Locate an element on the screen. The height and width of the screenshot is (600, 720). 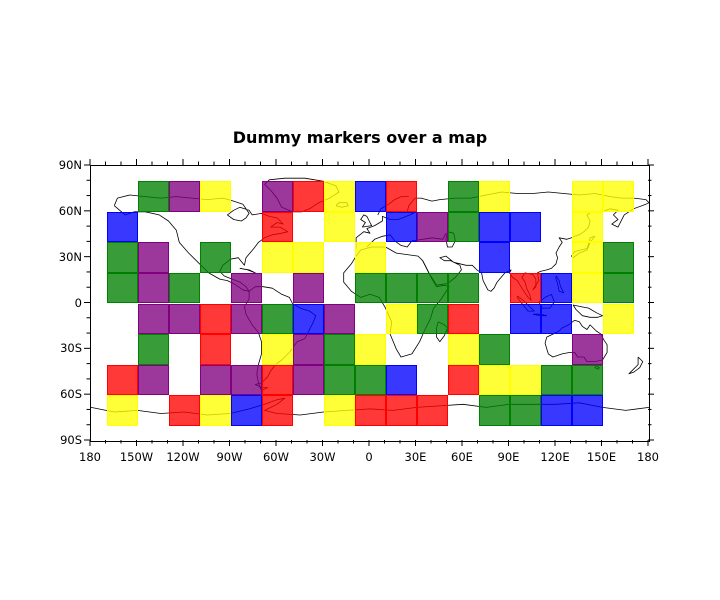
x-tick-label: 150W is located at coordinates (136, 457).